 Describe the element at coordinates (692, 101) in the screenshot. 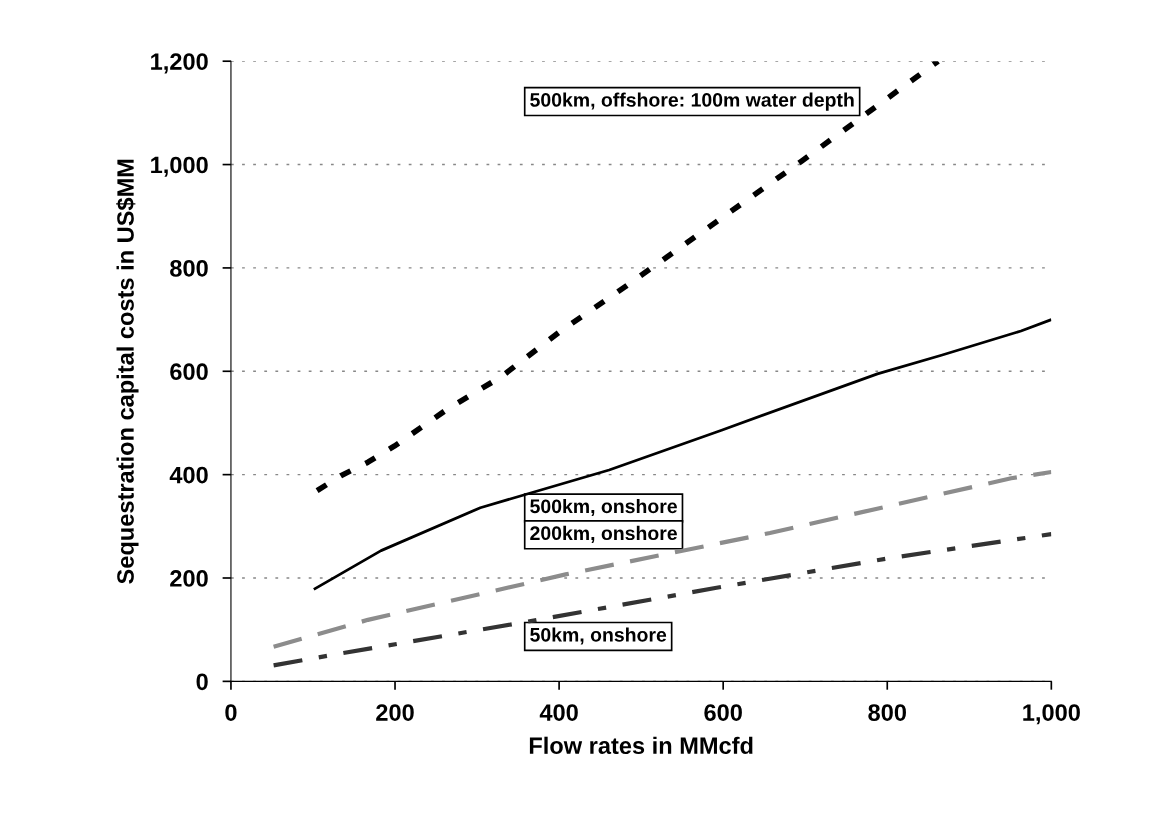

I see `series-label: 500km, offshore: 100m water depth` at that location.